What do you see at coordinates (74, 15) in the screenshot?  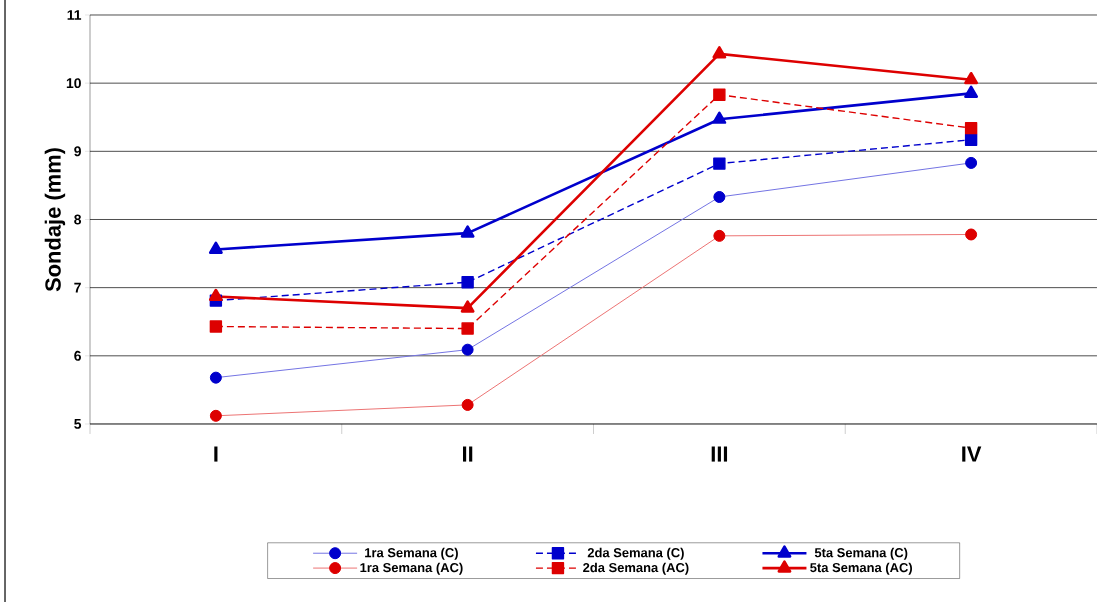 I see `y-tick-label: 11` at bounding box center [74, 15].